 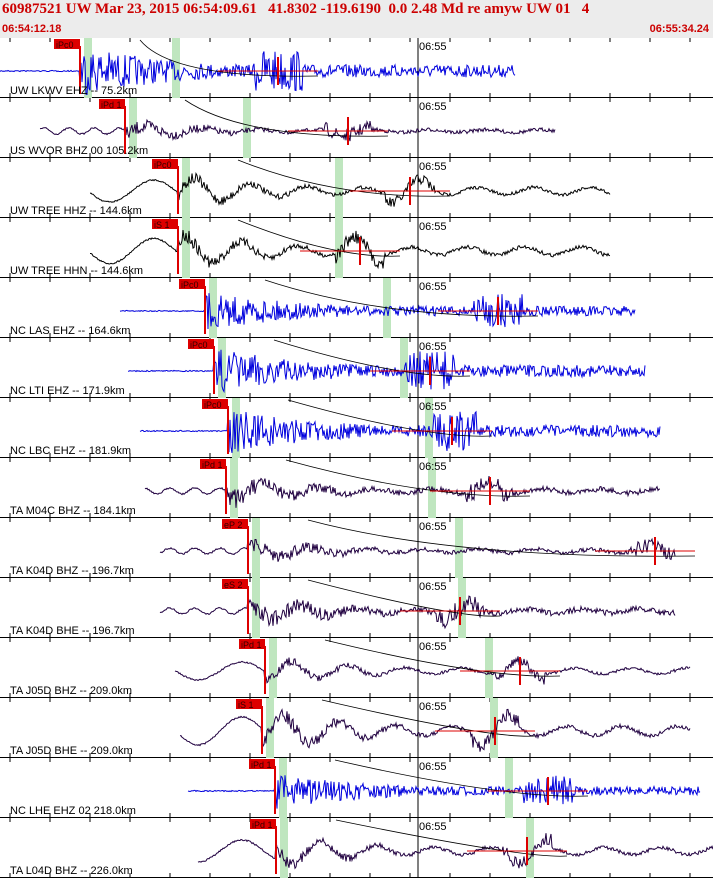 What do you see at coordinates (72, 571) in the screenshot?
I see `station-label: TA K04D BHZ -- 196.7km` at bounding box center [72, 571].